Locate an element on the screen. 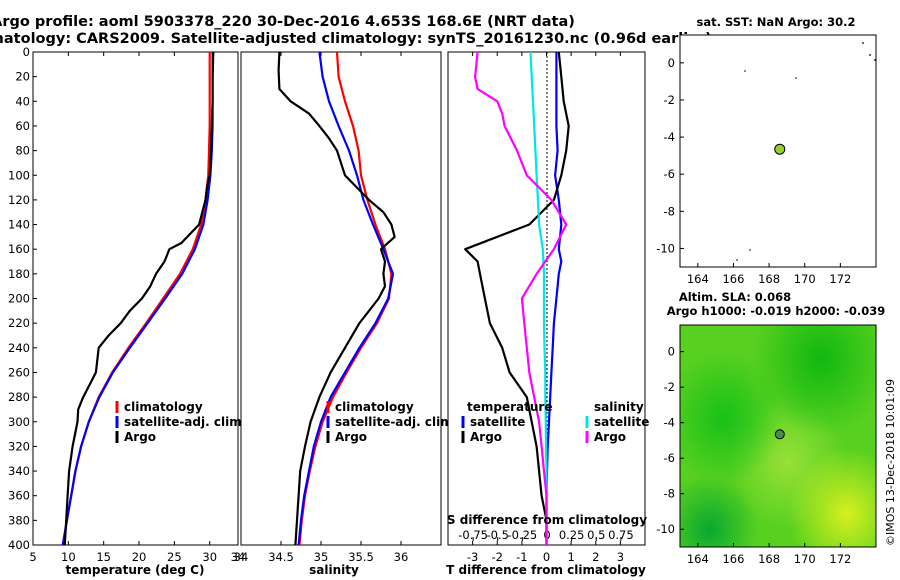 The height and width of the screenshot is (580, 900). depth-tick-label: 100 is located at coordinates (19, 175).